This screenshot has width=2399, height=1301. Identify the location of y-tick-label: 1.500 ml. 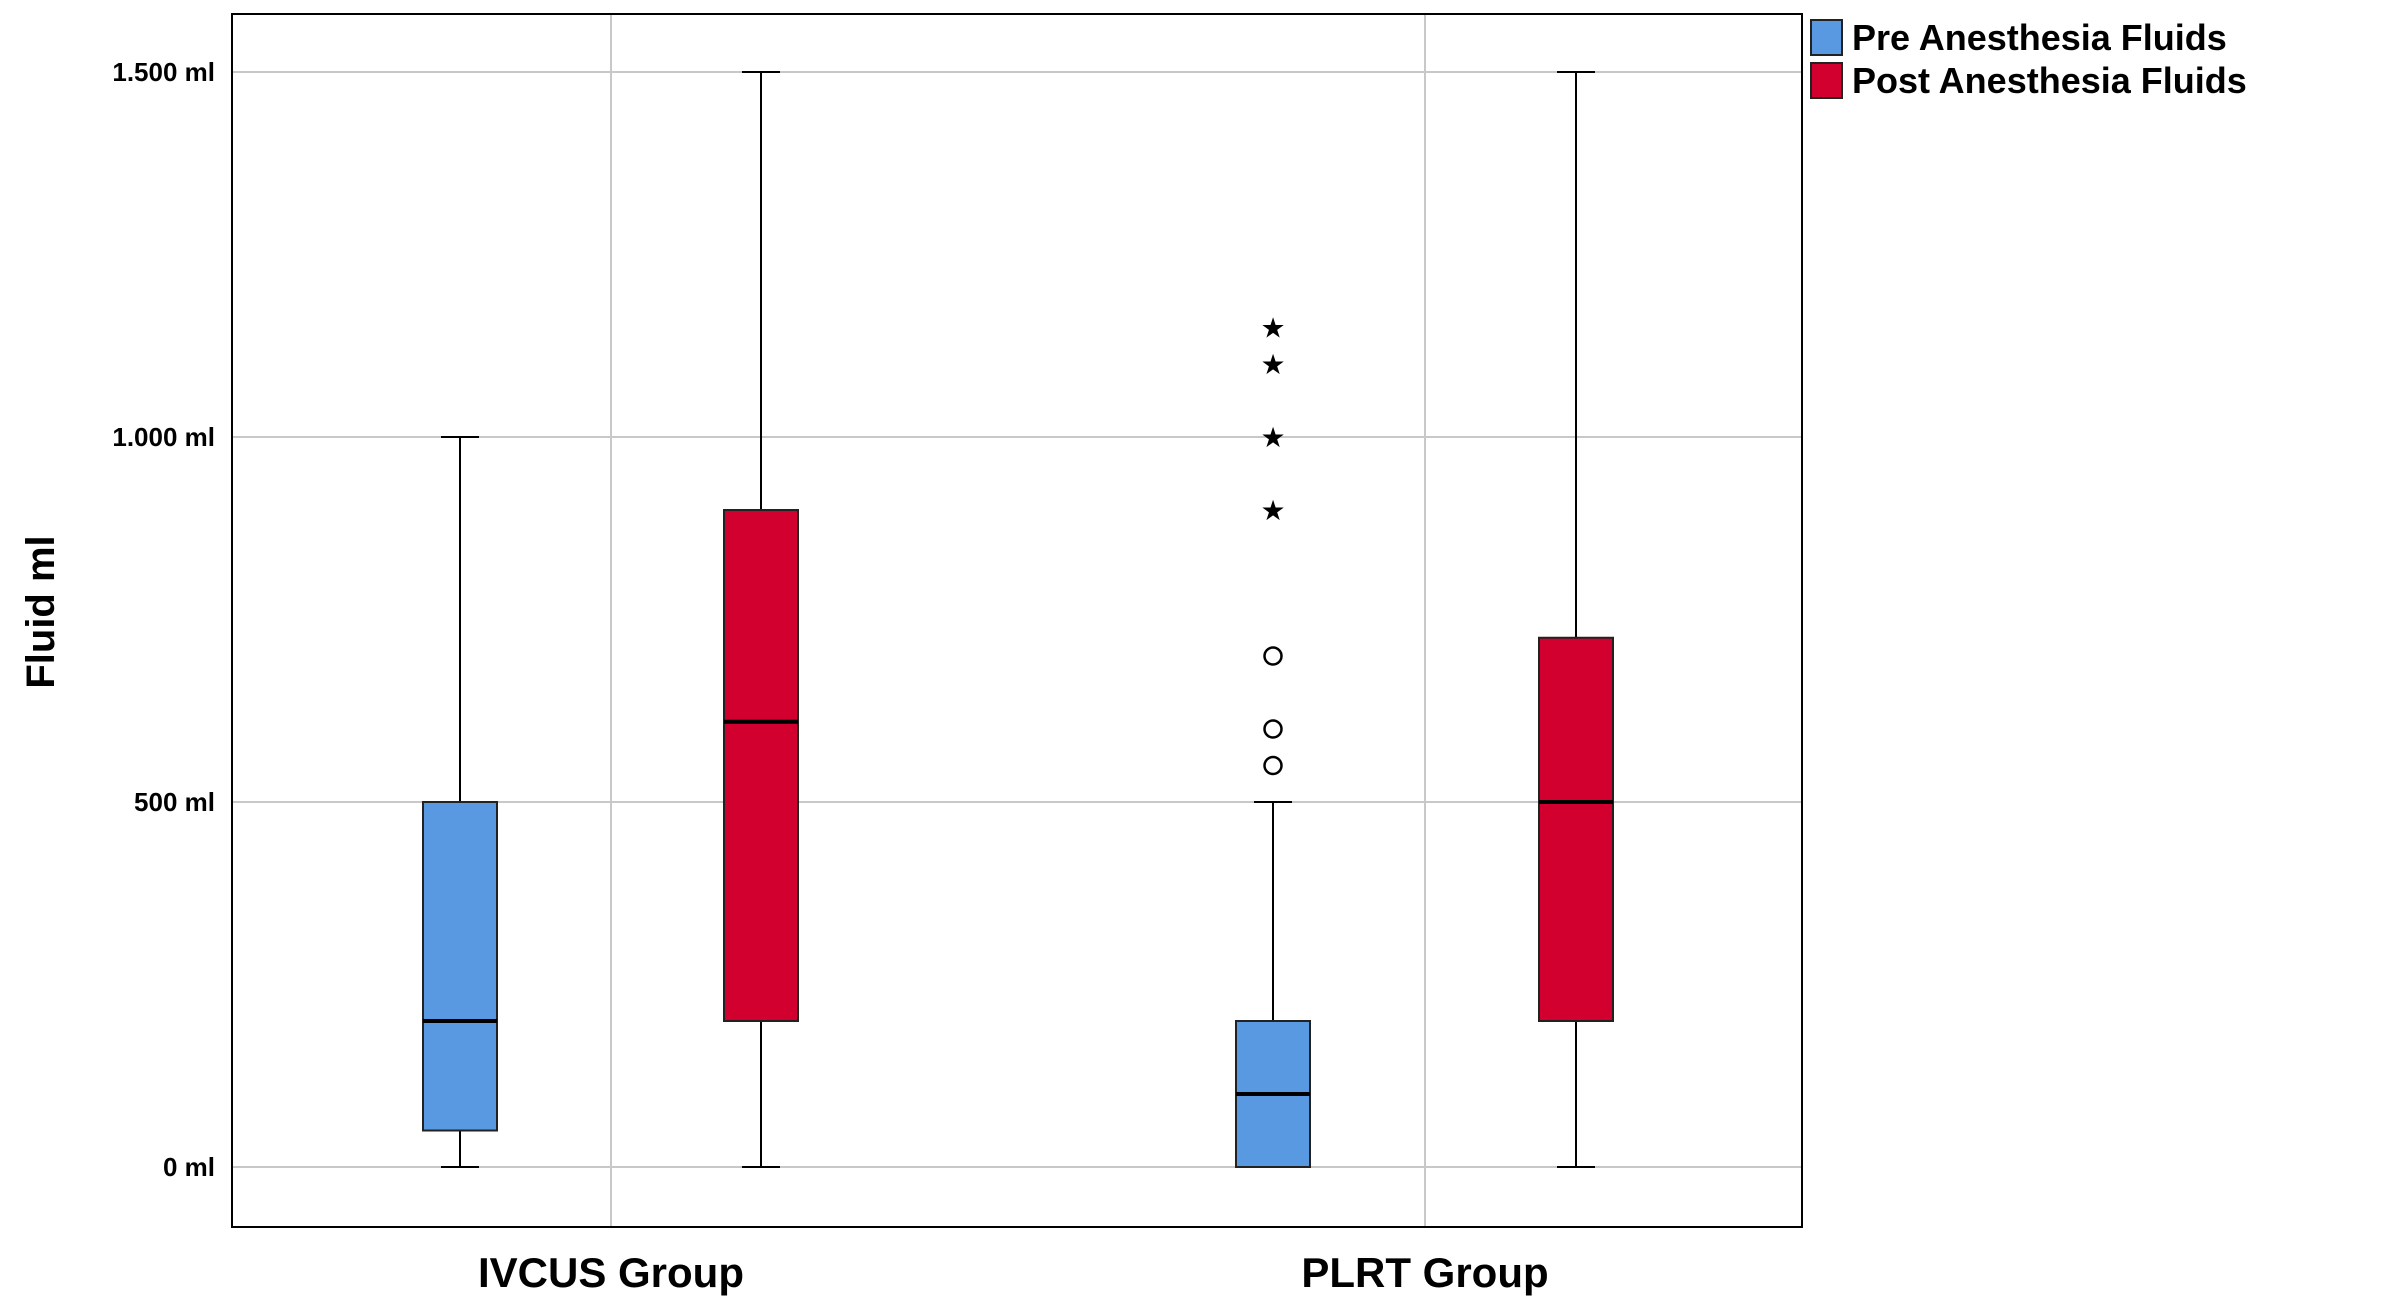
(163, 72).